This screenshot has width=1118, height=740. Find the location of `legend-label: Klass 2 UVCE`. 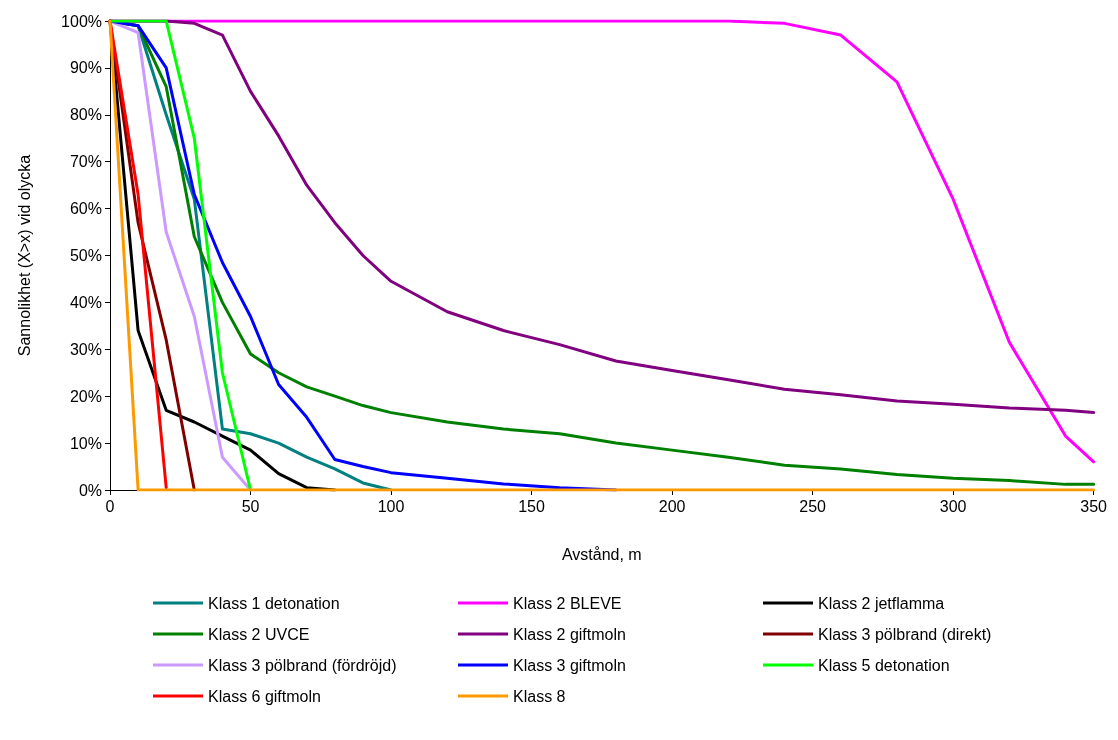

legend-label: Klass 2 UVCE is located at coordinates (259, 634).